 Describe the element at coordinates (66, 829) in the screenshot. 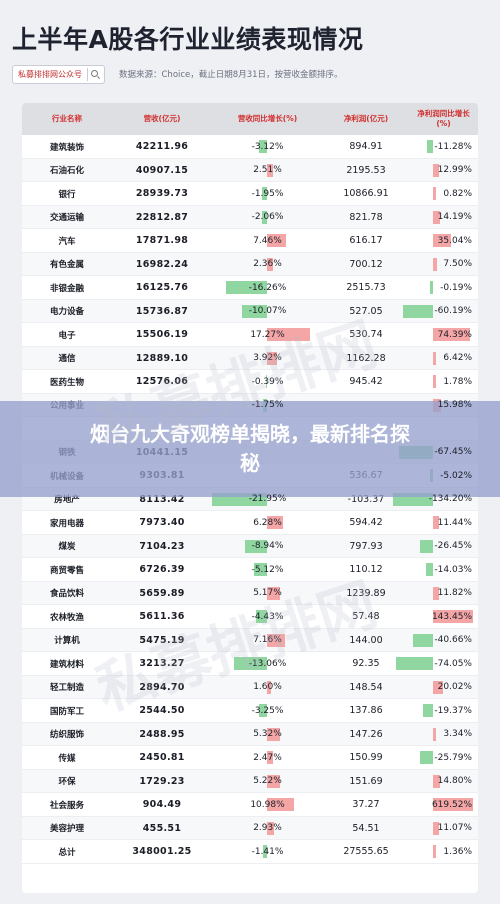

I see `industry-name: 美容护理` at that location.